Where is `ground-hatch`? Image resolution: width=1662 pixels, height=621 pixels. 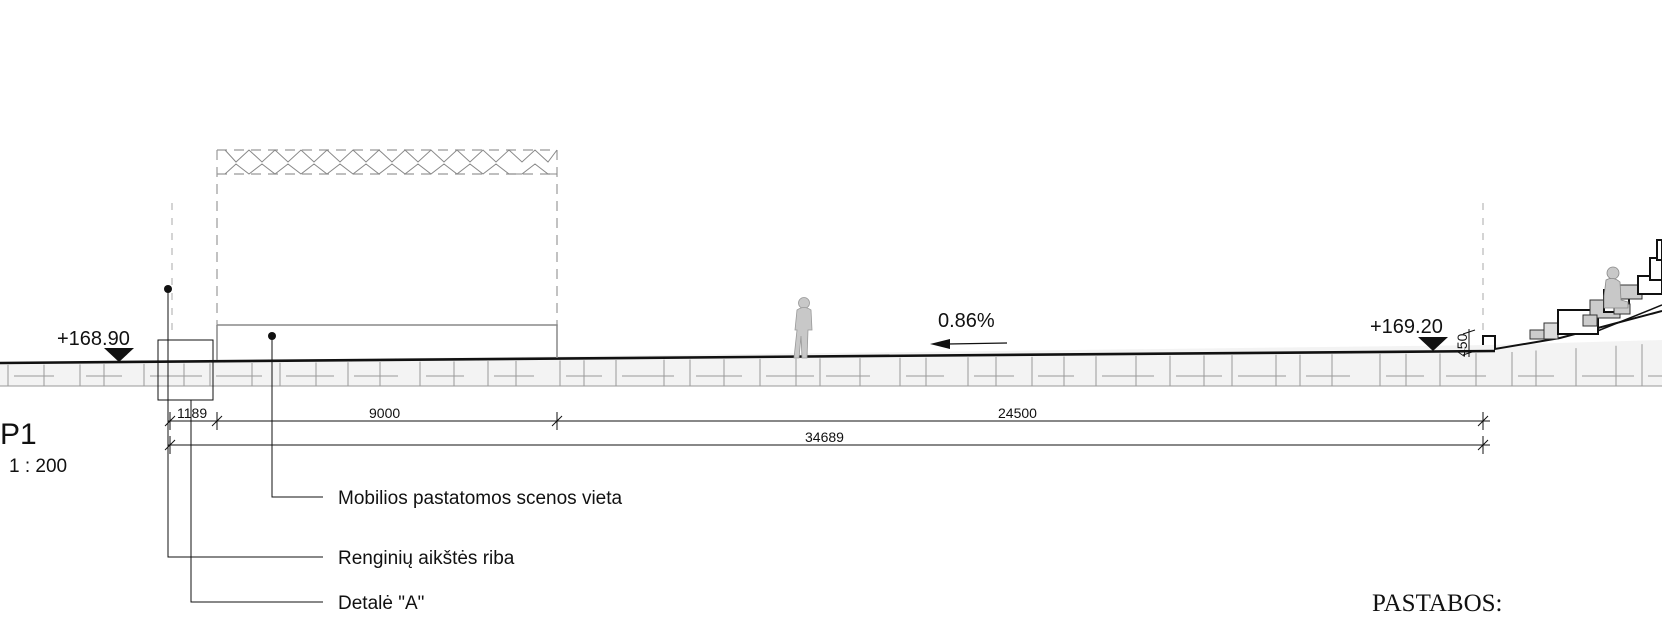 ground-hatch is located at coordinates (831, 363).